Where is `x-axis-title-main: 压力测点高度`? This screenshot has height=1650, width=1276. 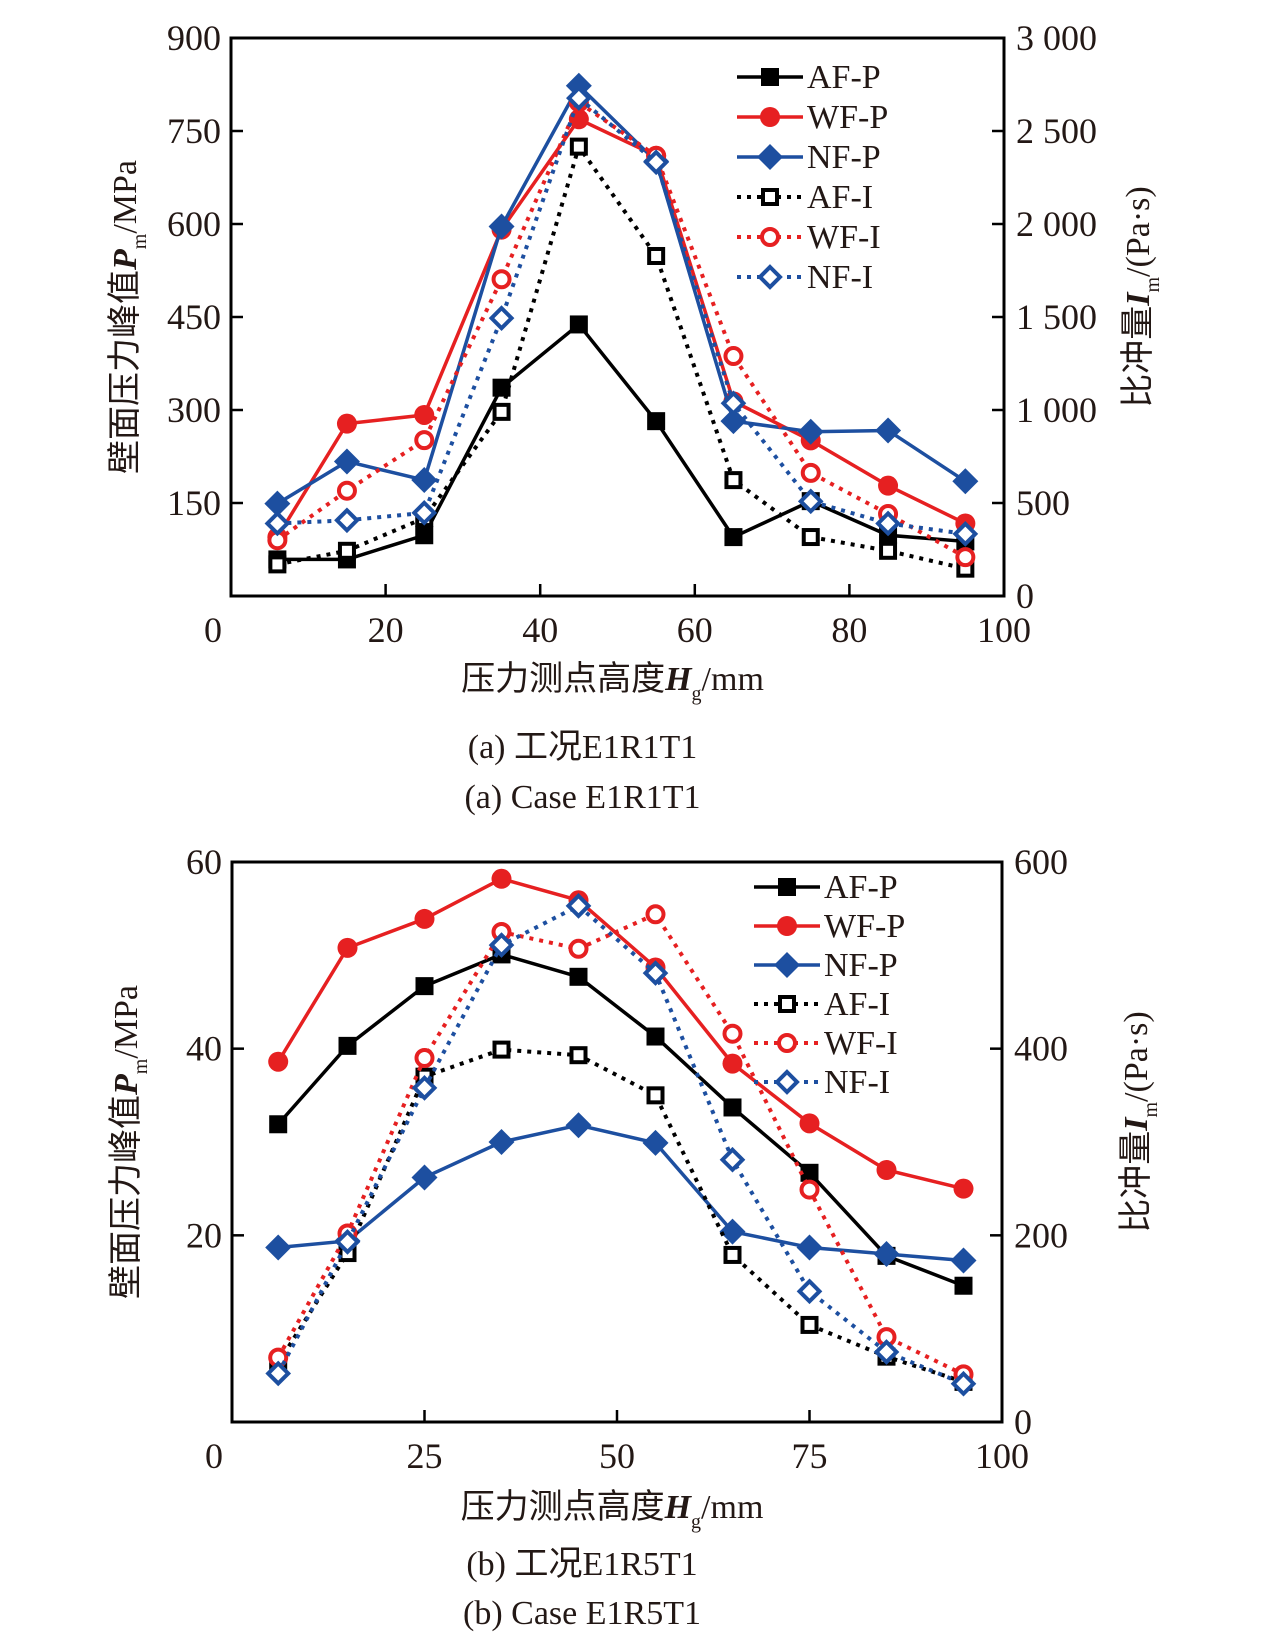
x-axis-title-main: 压力测点高度 is located at coordinates (563, 1507).